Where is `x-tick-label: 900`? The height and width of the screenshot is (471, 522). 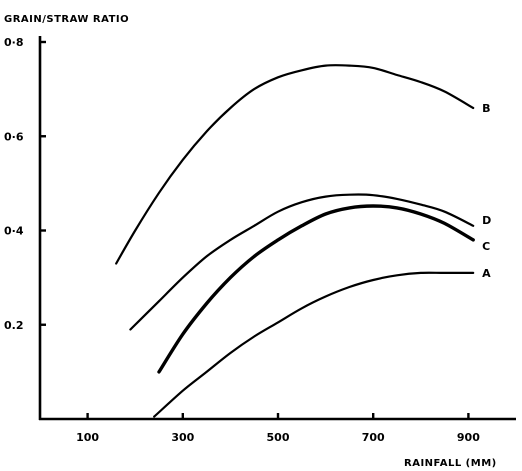
x-tick-label: 900 is located at coordinates (468, 437).